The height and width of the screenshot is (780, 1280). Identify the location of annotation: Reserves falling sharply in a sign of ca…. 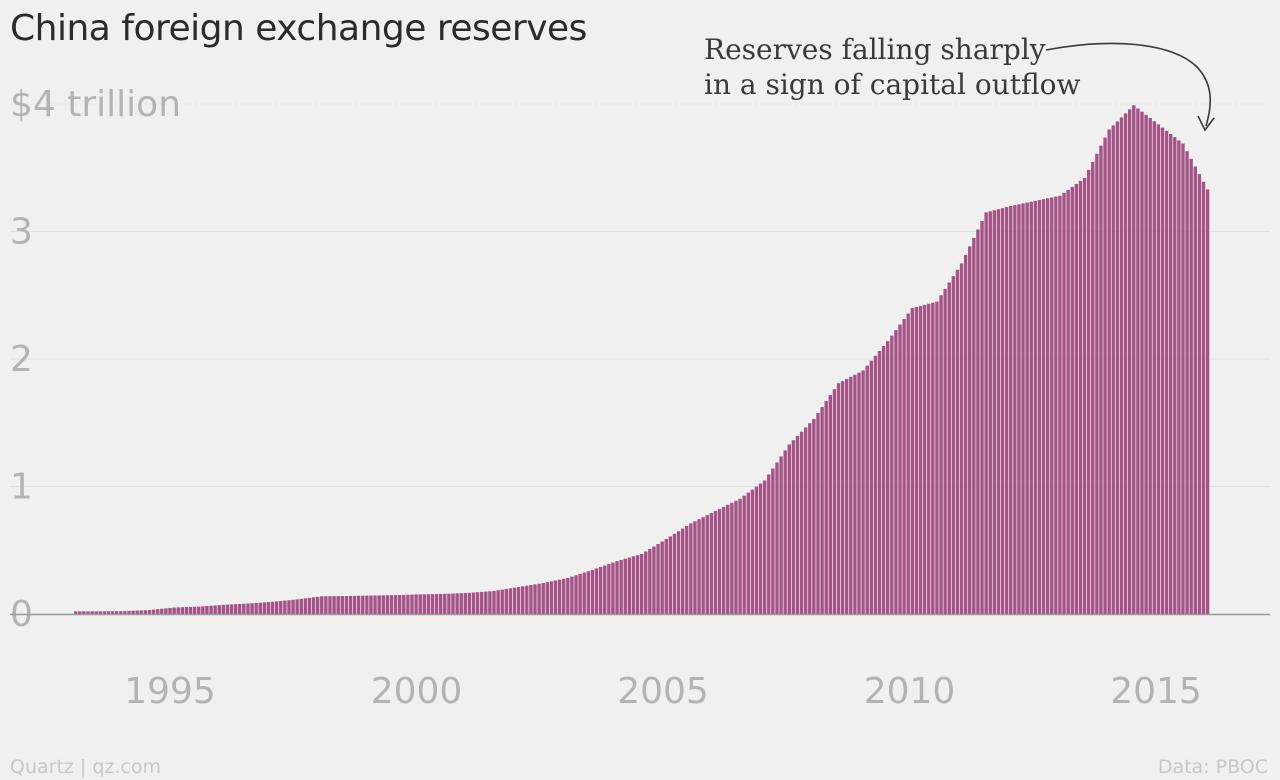
(959, 82).